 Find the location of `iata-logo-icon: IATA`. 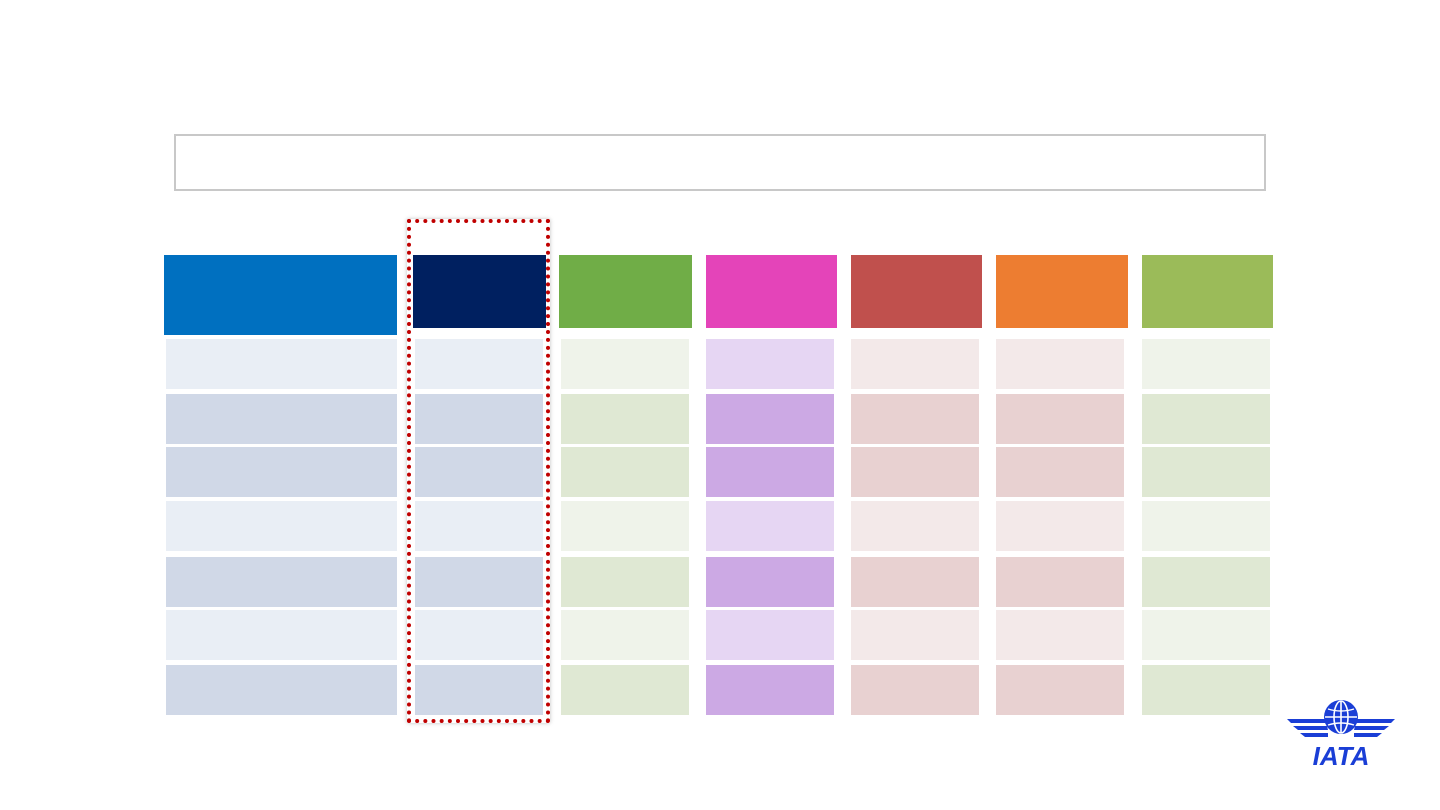

iata-logo-icon: IATA is located at coordinates (1341, 734).